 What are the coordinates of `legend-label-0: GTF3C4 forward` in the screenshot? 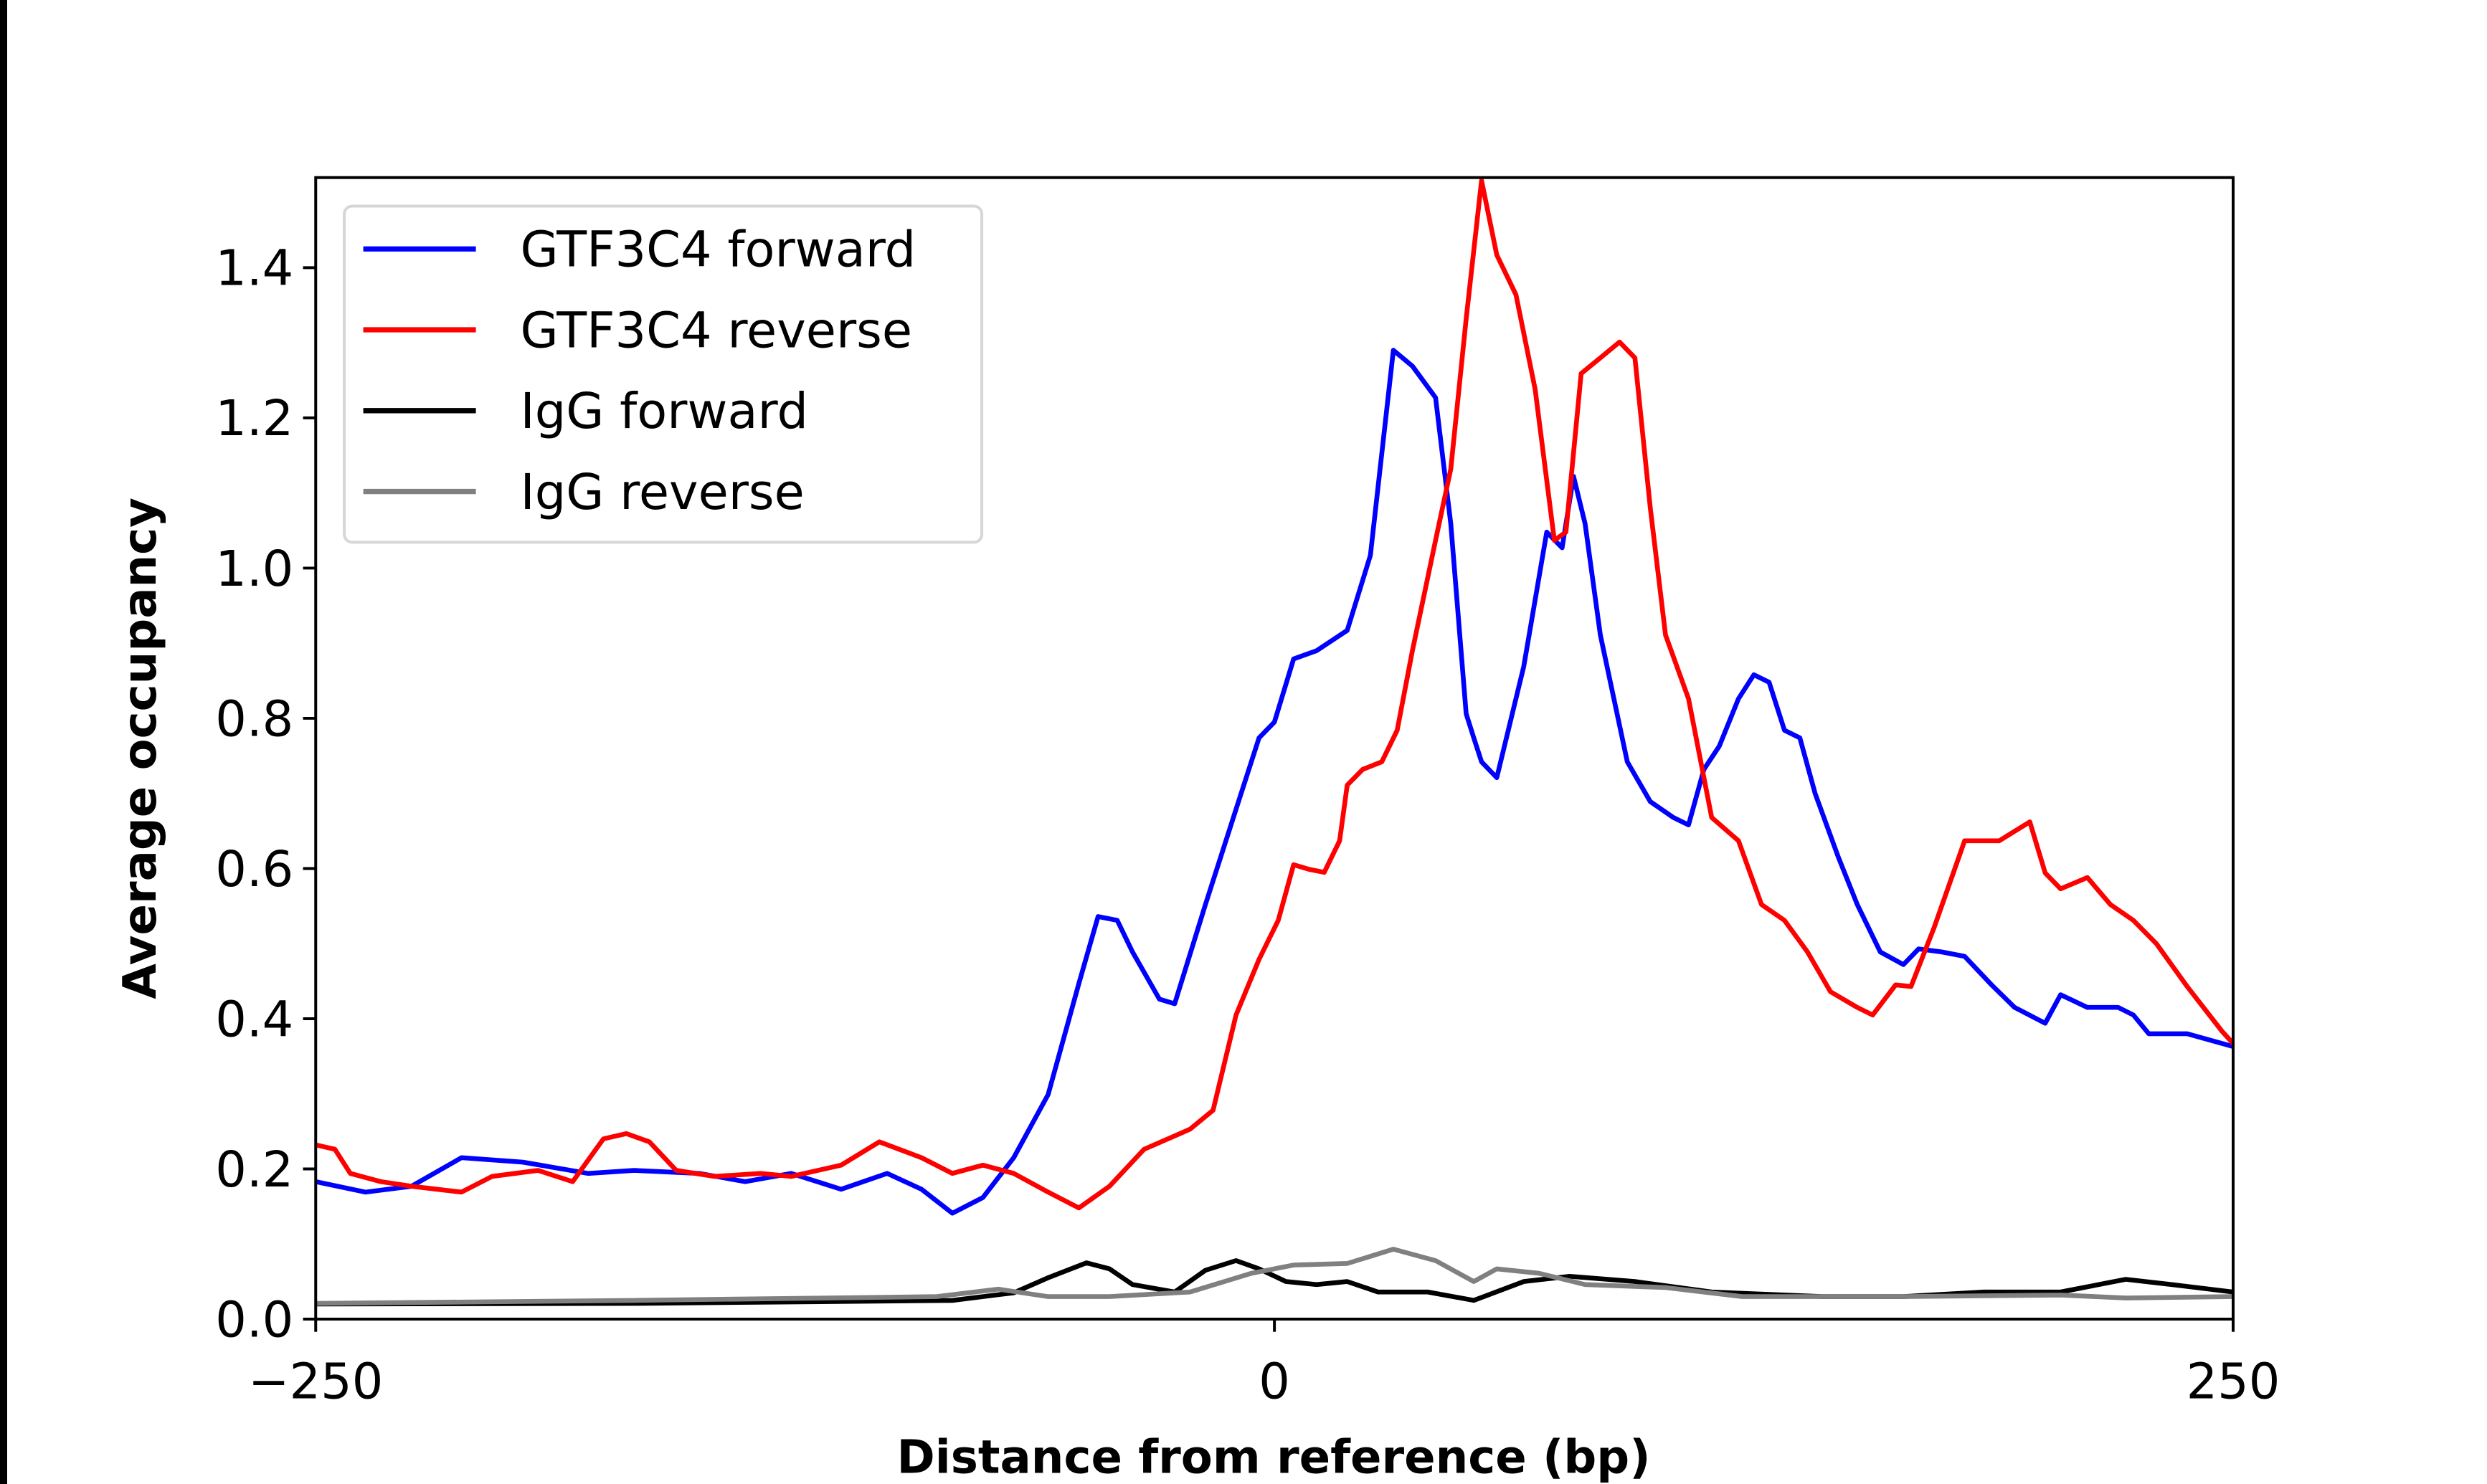 It's located at (719, 250).